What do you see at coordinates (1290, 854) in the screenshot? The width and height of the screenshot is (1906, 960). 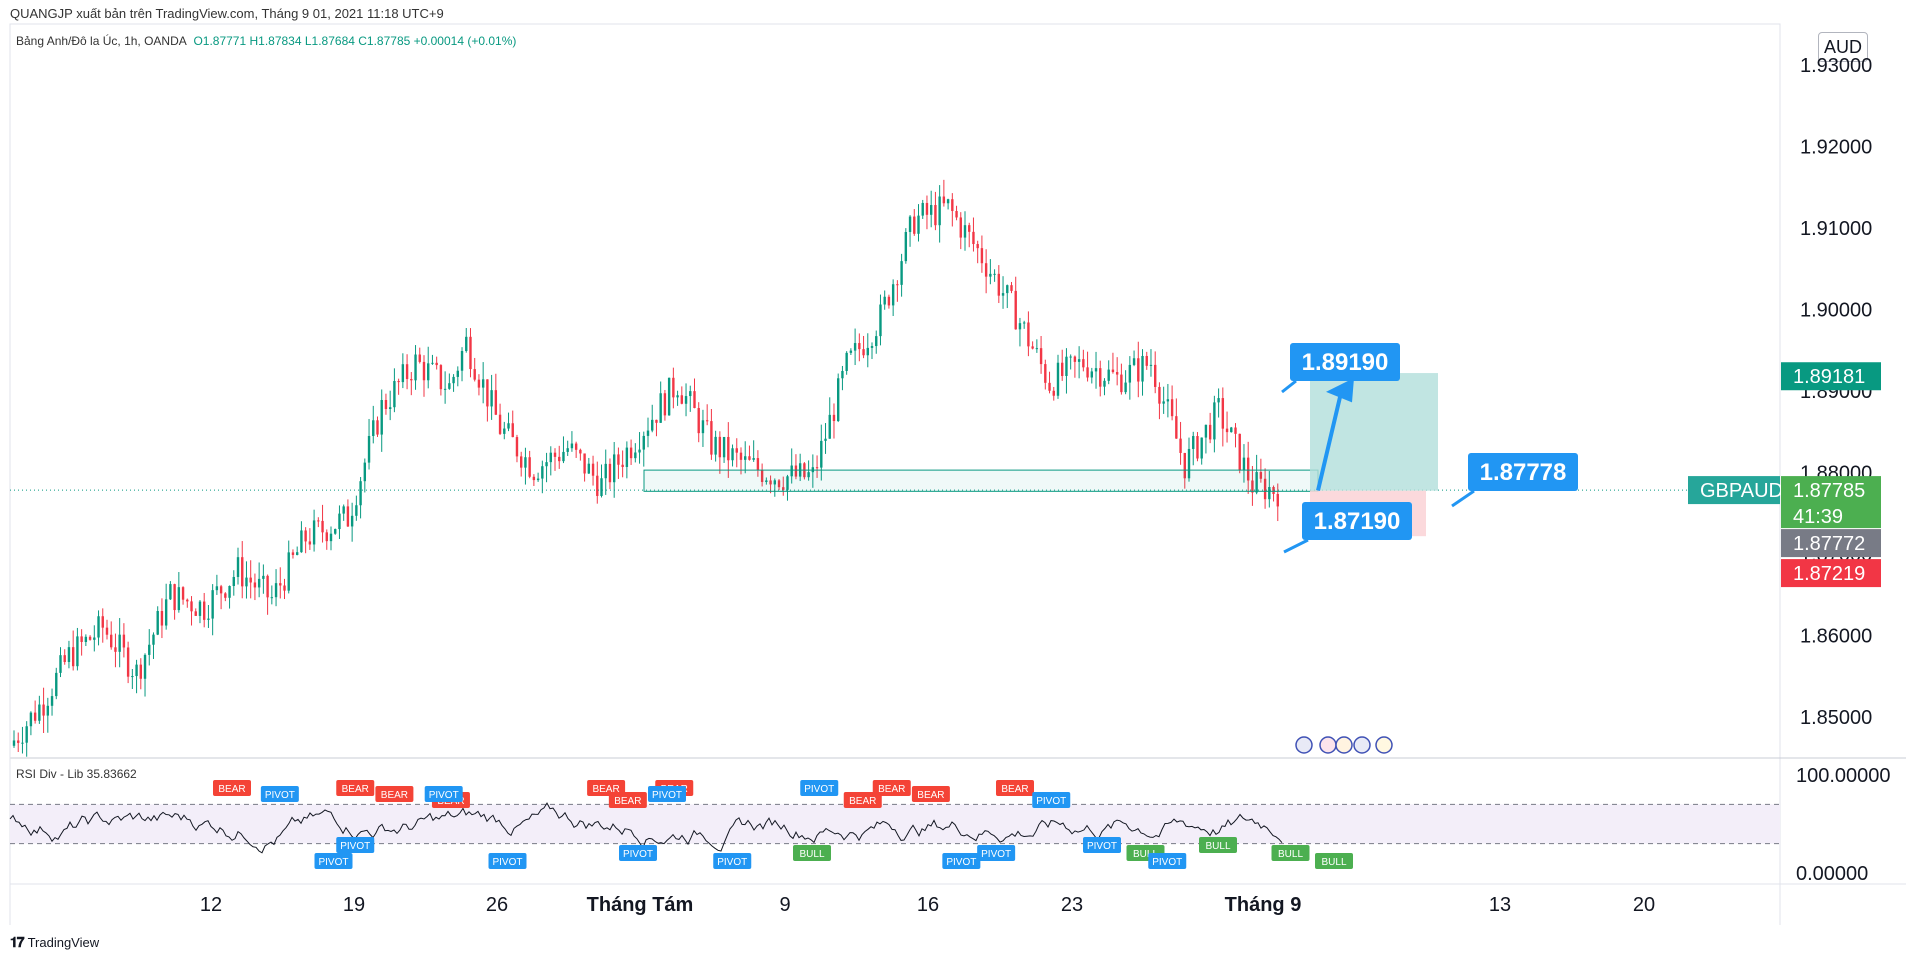 I see `rsi-tag-label: BULL` at bounding box center [1290, 854].